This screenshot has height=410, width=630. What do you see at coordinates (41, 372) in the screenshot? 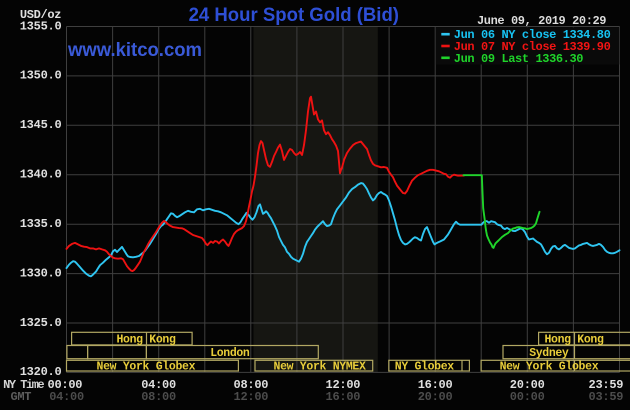
I see `svg-text: 1320.0` at bounding box center [41, 372].